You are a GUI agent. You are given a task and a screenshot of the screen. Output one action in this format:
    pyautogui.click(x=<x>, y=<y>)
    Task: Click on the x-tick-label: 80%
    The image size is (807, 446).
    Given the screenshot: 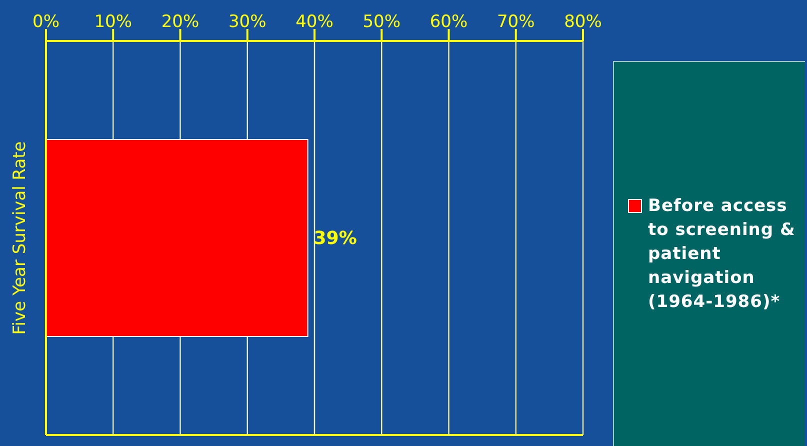 What is the action you would take?
    pyautogui.click(x=583, y=22)
    